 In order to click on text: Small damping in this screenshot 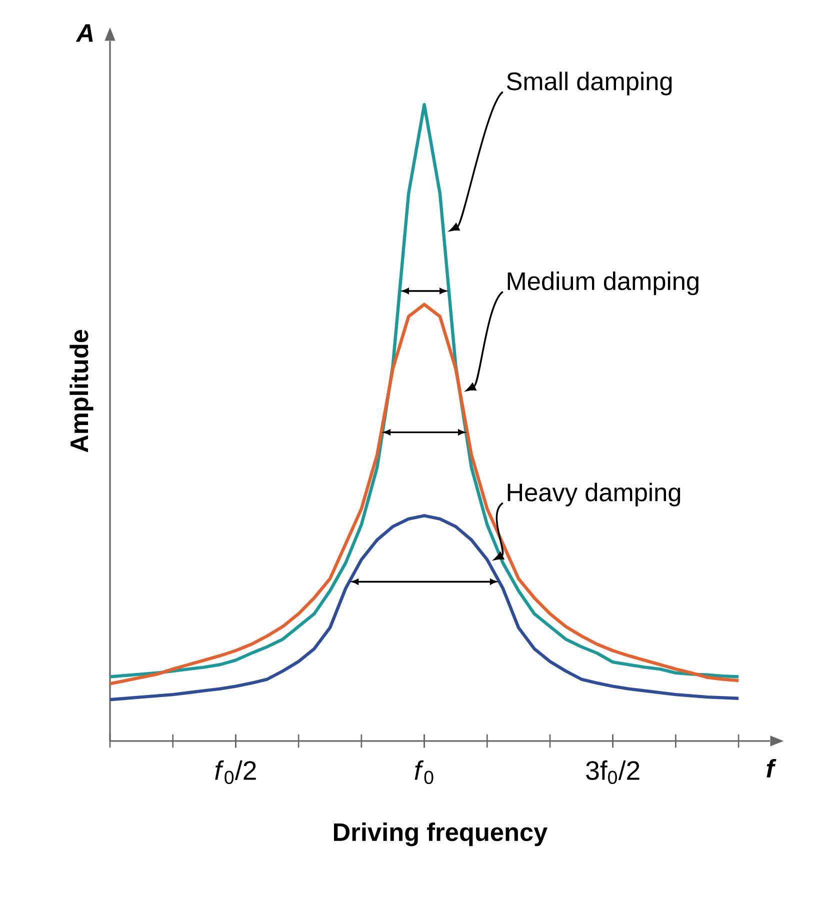, I will do `click(589, 84)`.